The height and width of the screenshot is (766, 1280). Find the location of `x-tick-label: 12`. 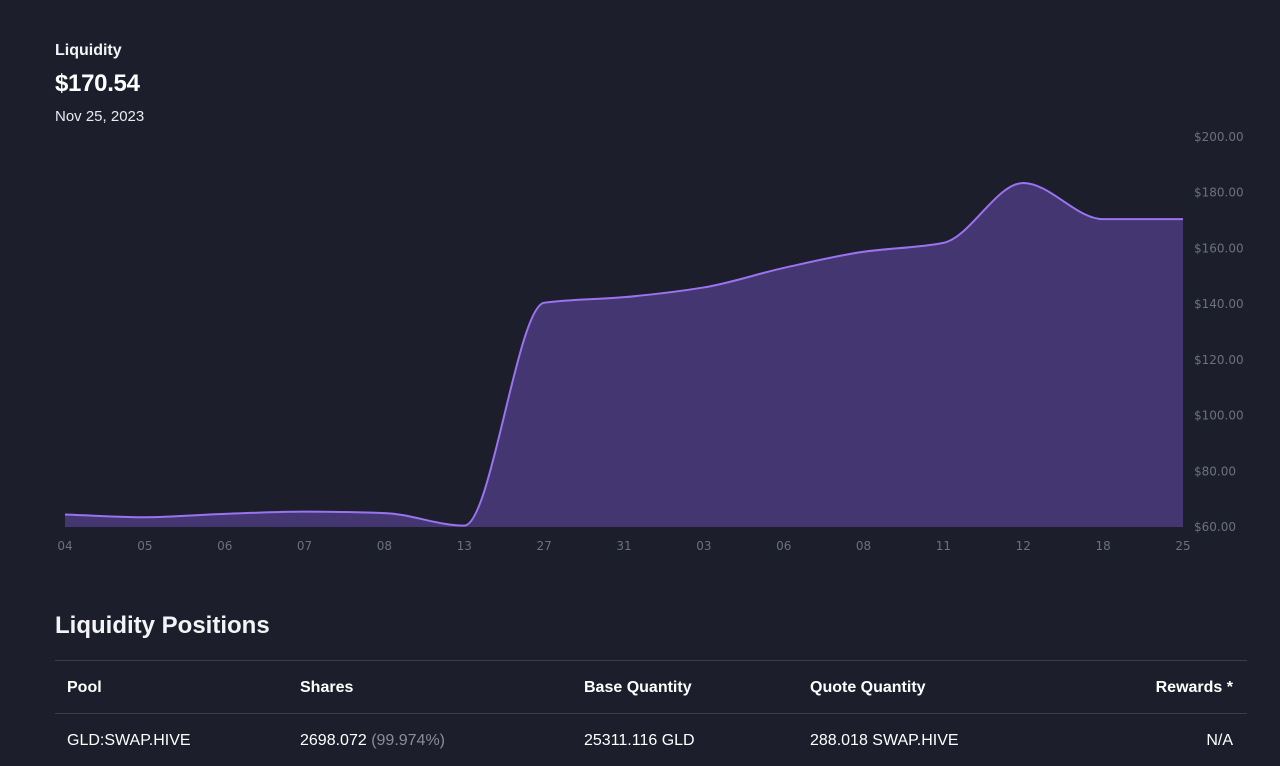

x-tick-label: 12 is located at coordinates (1023, 546).